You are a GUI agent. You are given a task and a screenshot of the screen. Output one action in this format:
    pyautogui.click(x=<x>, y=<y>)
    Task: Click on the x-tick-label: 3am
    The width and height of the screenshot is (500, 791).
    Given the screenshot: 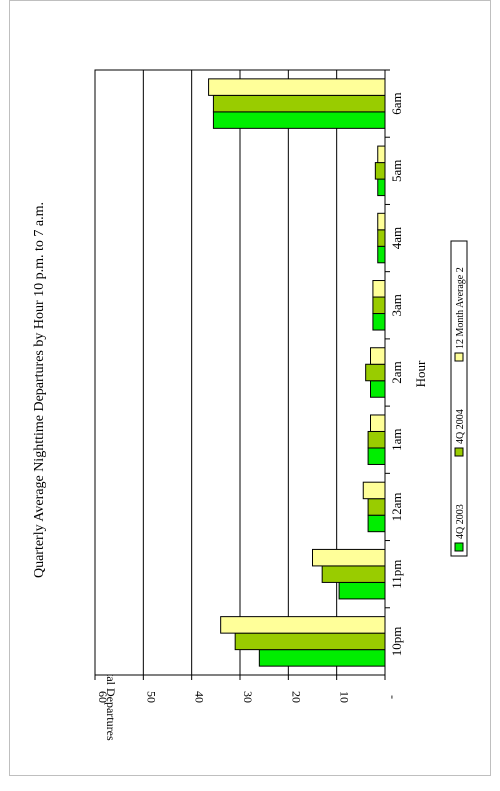 What is the action you would take?
    pyautogui.click(x=396, y=305)
    